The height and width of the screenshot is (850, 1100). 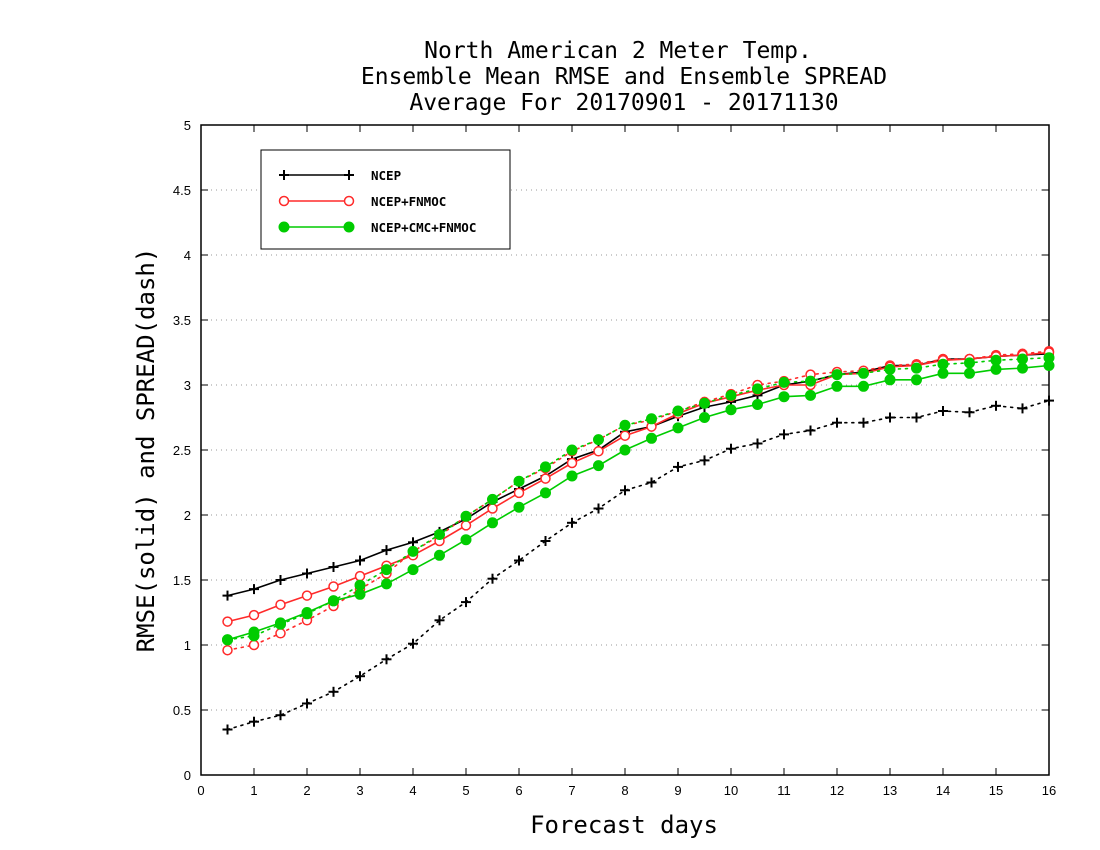 I want to click on x-axis-label: Forecast days, so click(x=624, y=825).